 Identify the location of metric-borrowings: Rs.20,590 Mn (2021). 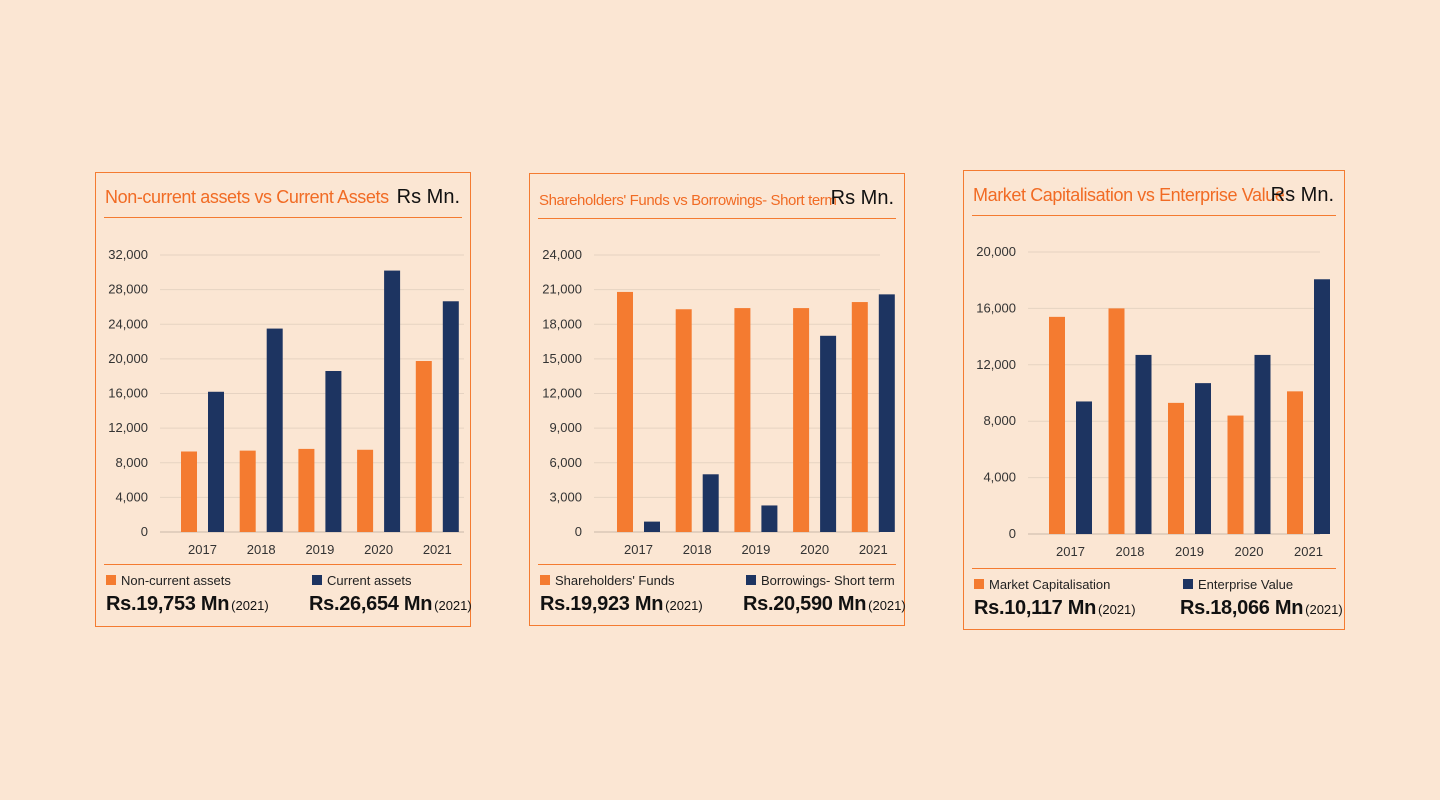
(824, 604).